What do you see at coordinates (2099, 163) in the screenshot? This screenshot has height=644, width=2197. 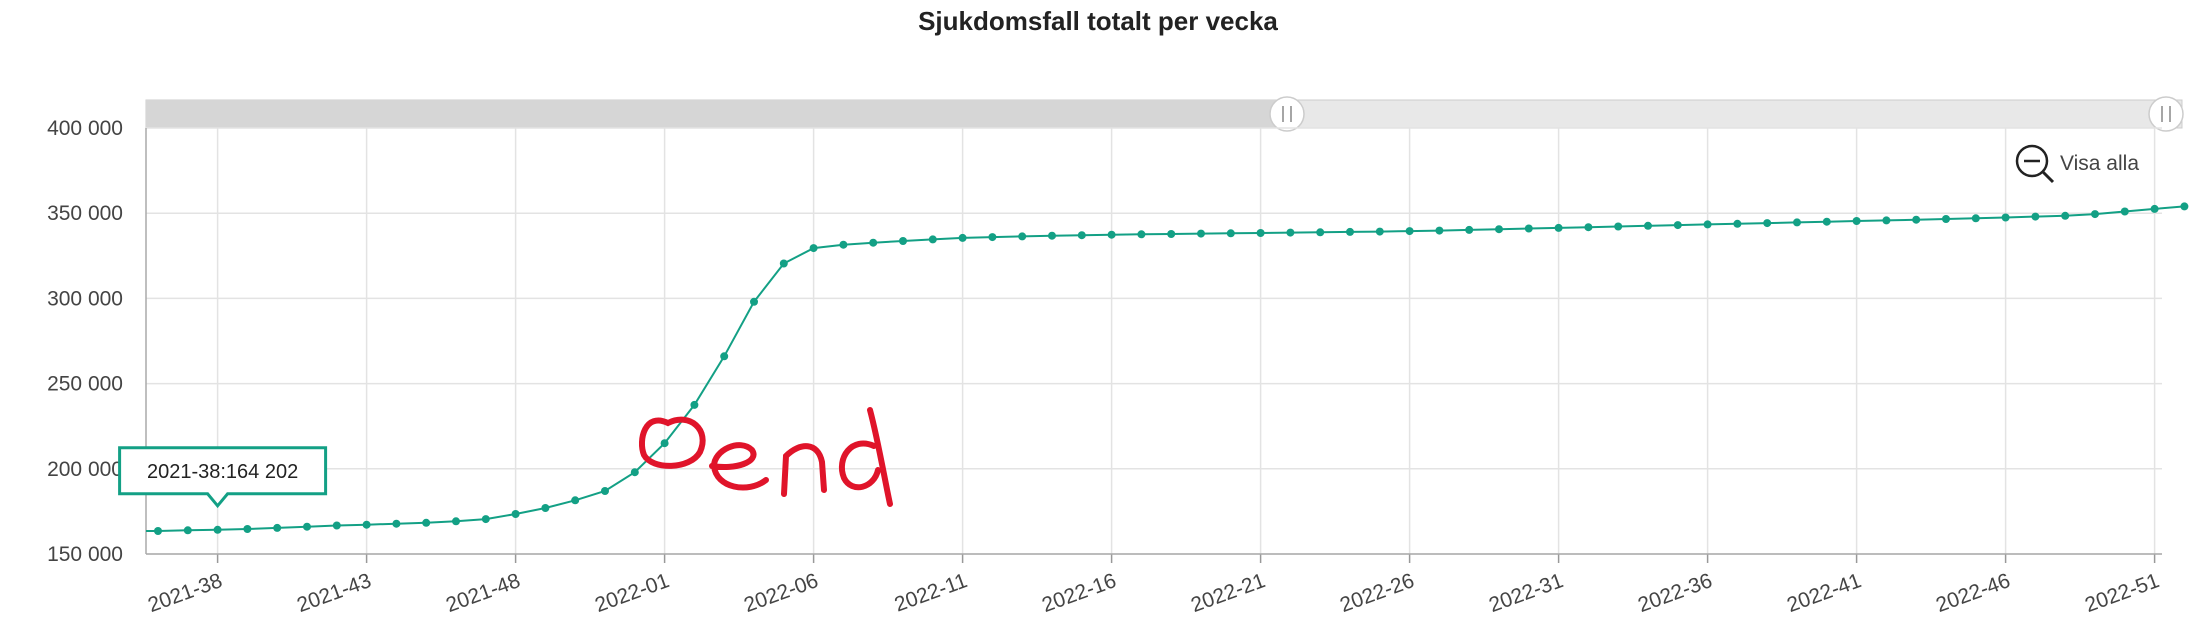 I see `reset-zoom-label: Visa alla` at bounding box center [2099, 163].